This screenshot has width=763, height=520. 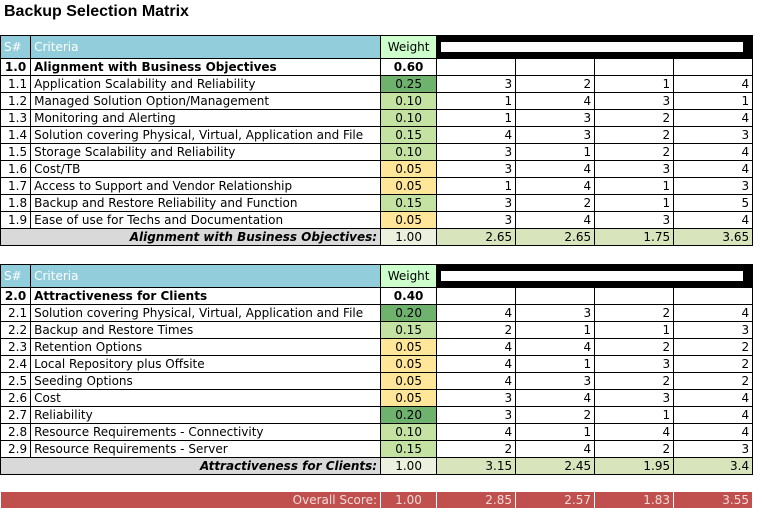 I want to click on summary-score-cell: 1.95, so click(x=634, y=466).